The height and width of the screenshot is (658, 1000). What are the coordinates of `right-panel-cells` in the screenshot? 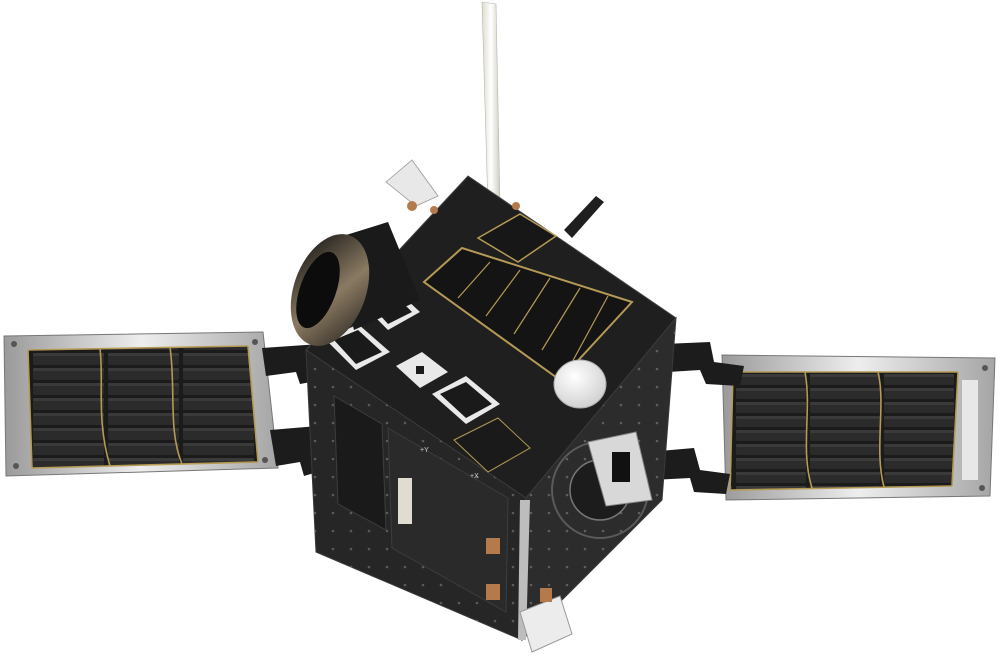 It's located at (844, 431).